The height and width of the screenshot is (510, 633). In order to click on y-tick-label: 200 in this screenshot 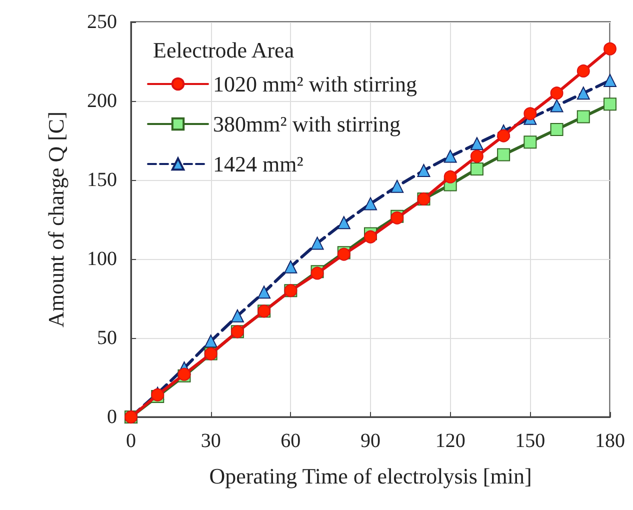, I will do `click(102, 101)`.